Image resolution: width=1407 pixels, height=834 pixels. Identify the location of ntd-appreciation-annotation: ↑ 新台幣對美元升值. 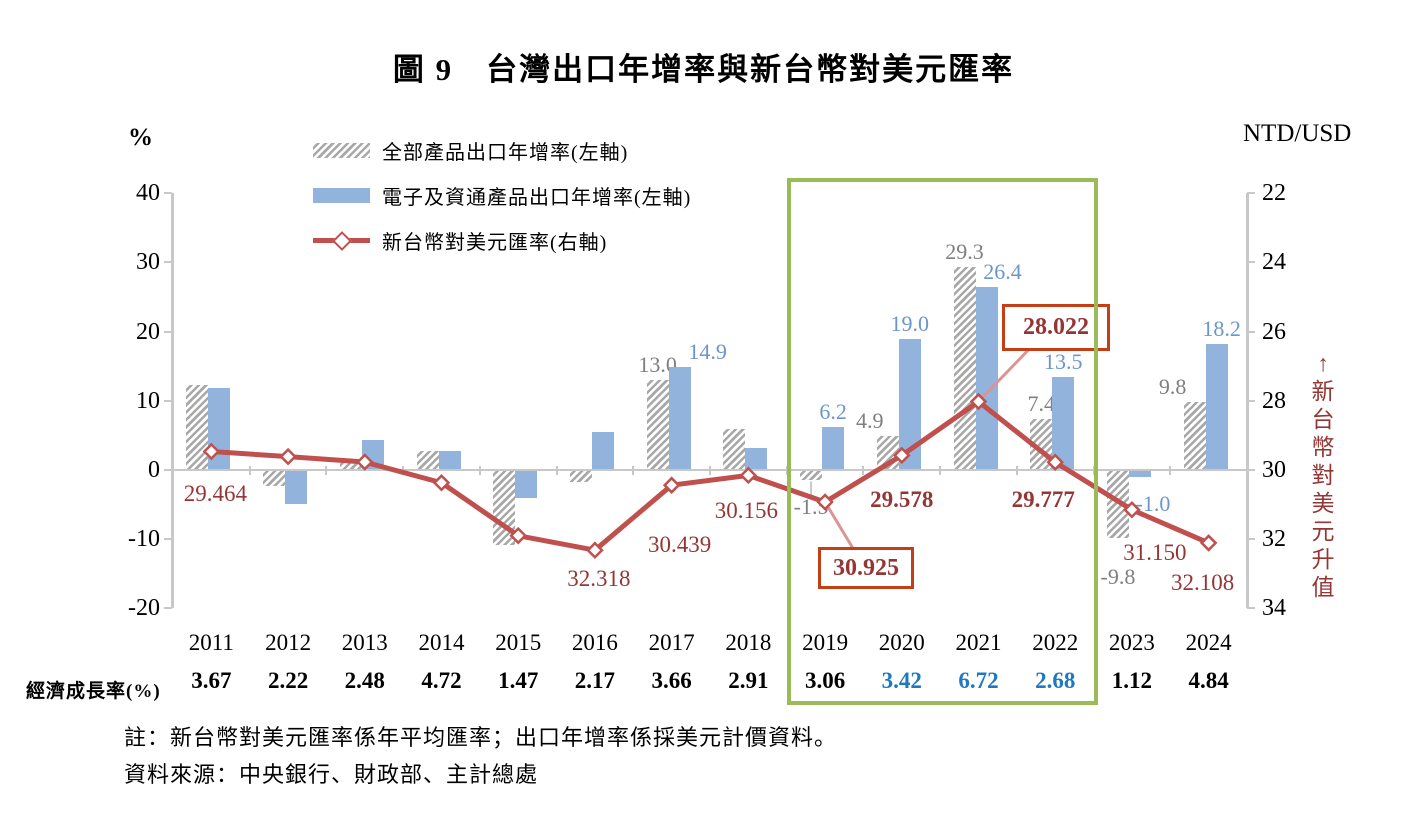
(1323, 476).